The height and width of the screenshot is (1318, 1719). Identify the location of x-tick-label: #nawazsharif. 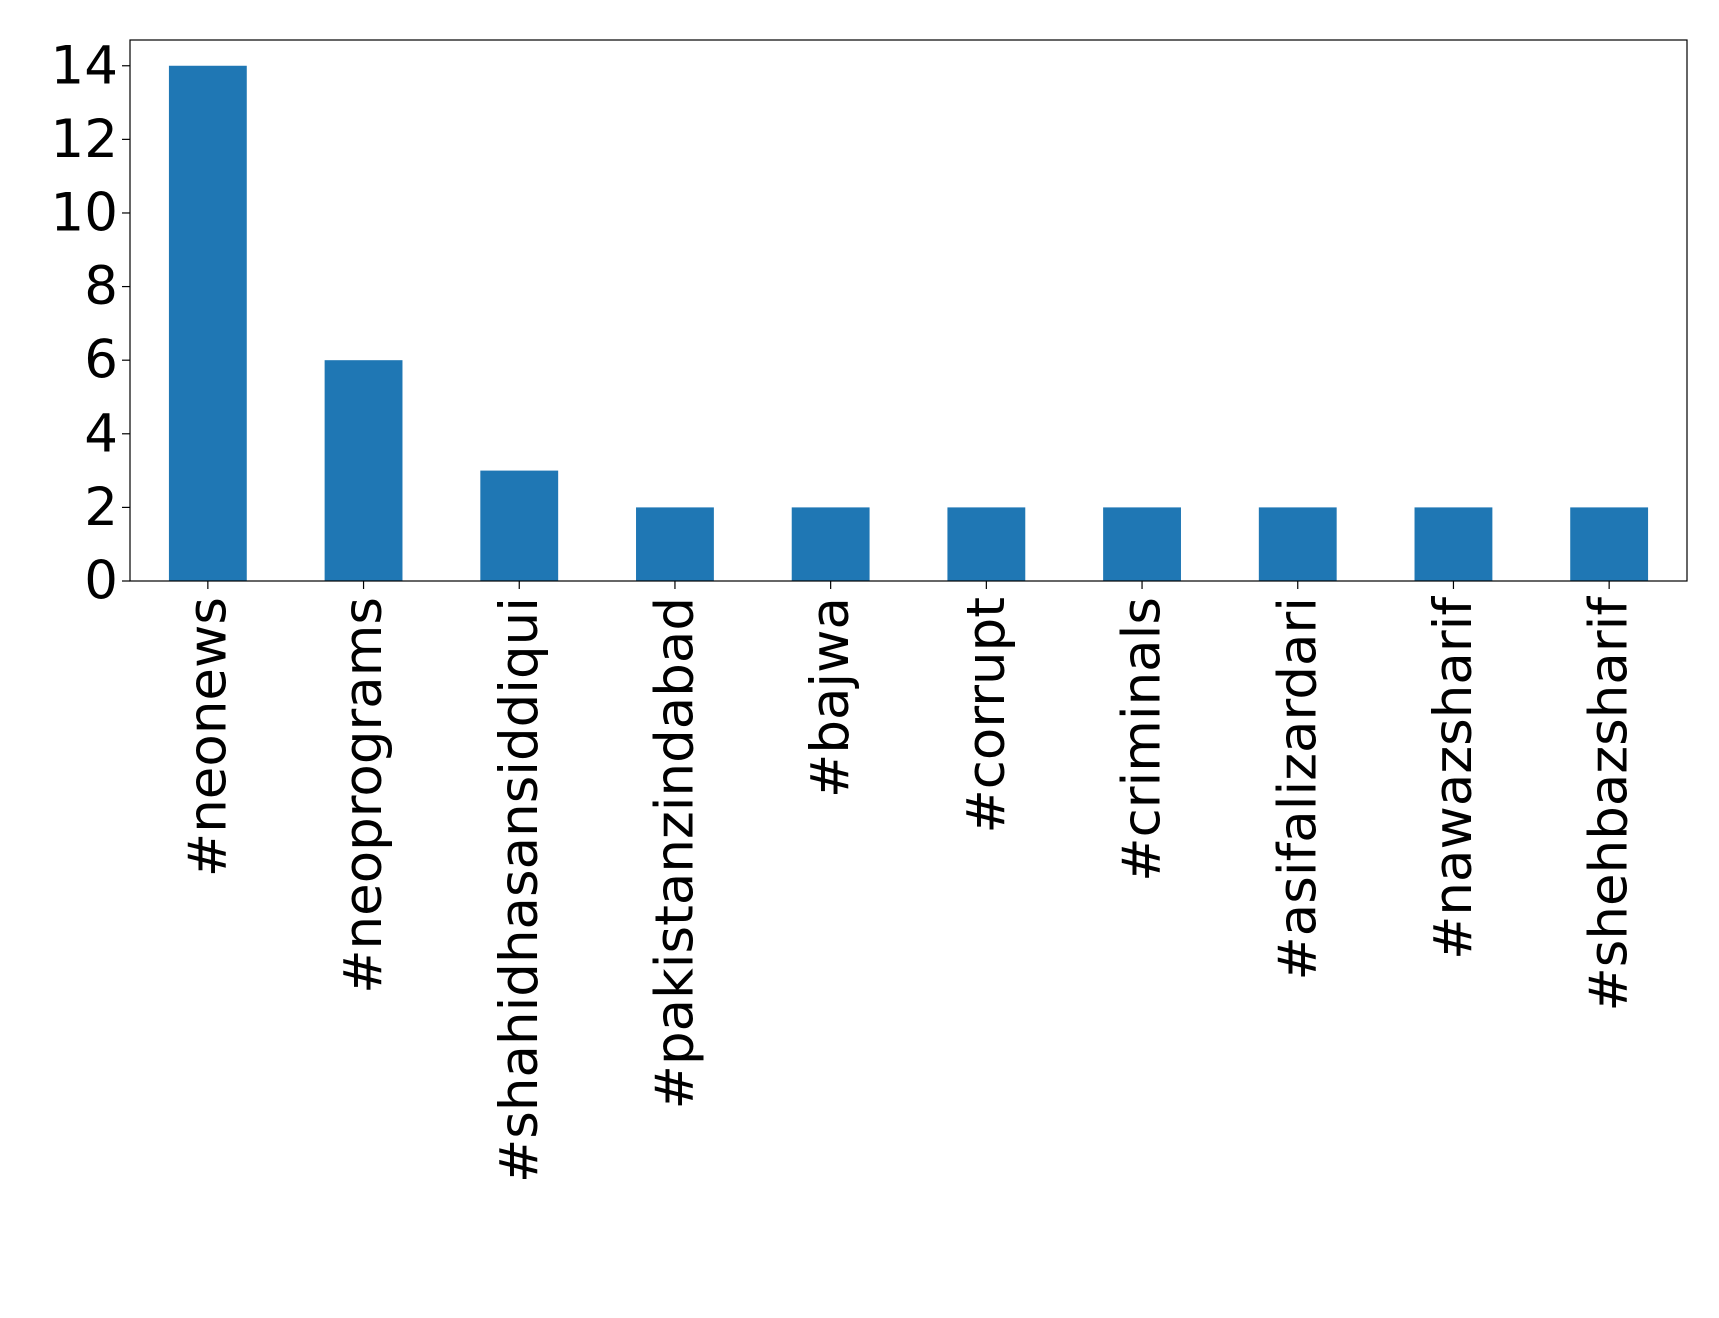
(1453, 778).